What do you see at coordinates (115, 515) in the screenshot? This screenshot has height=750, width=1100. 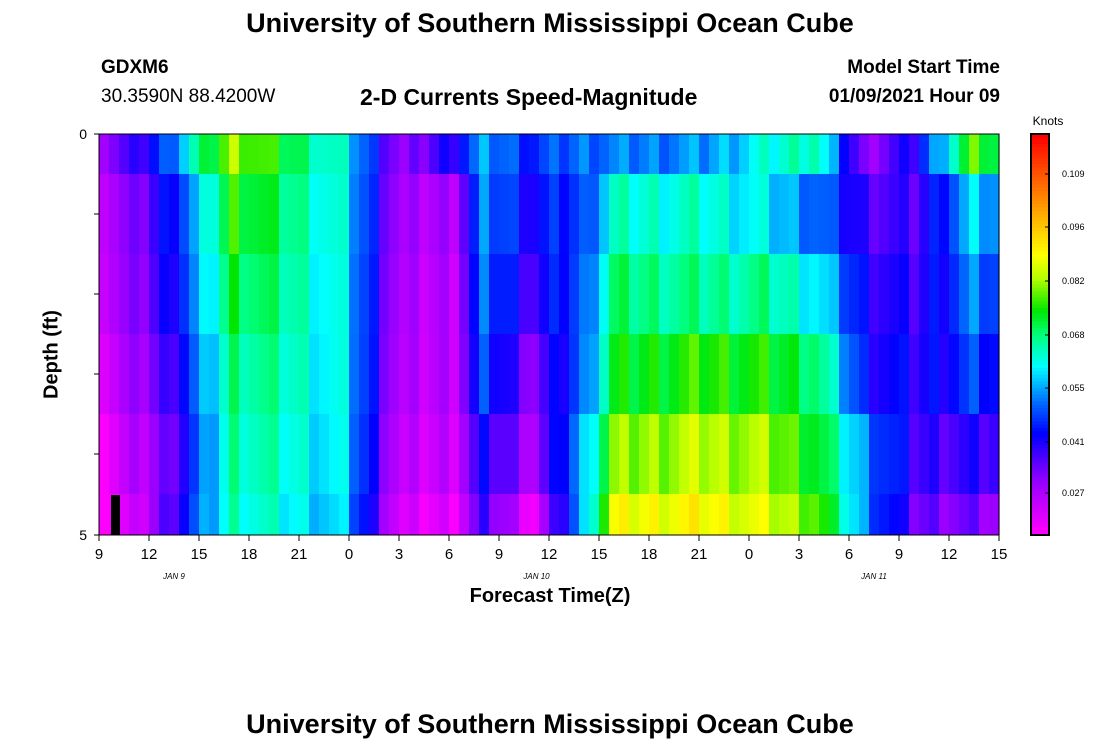 I see `data-marker` at bounding box center [115, 515].